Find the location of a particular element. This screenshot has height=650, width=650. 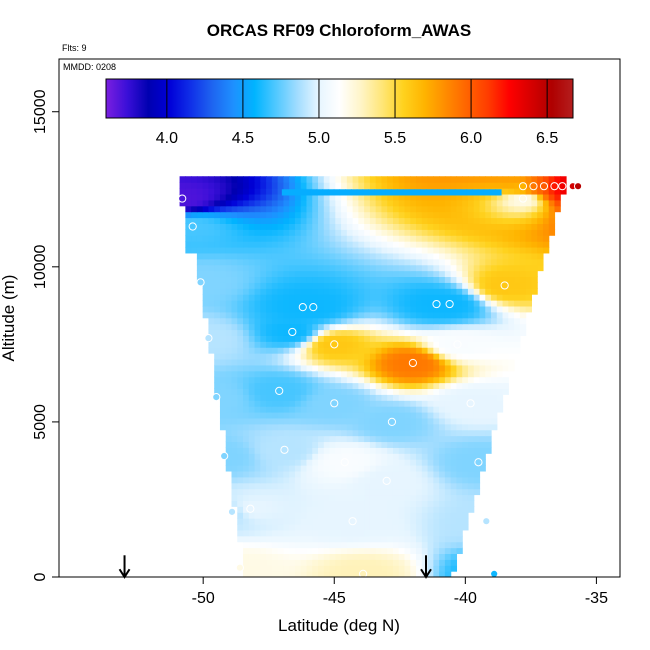

y-tick-label: 10000 is located at coordinates (40, 266).